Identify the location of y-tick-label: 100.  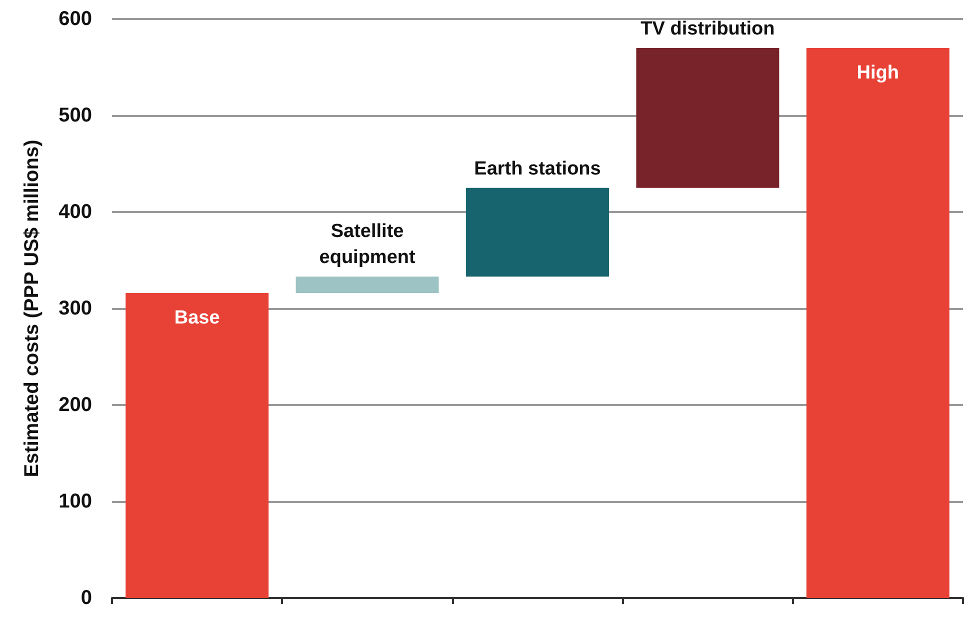
(75, 501).